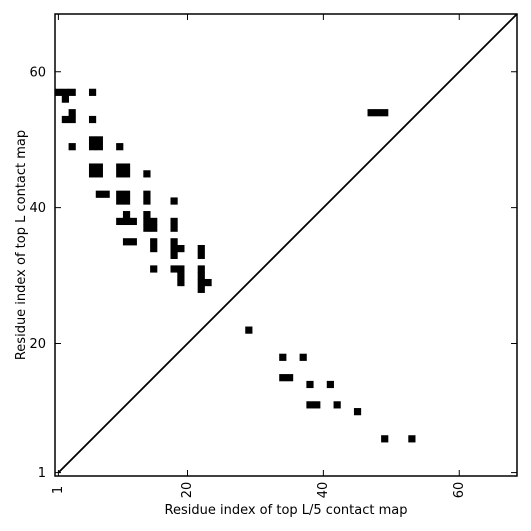 This screenshot has height=531, width=531. What do you see at coordinates (37, 72) in the screenshot?
I see `y-tick-label: 60` at bounding box center [37, 72].